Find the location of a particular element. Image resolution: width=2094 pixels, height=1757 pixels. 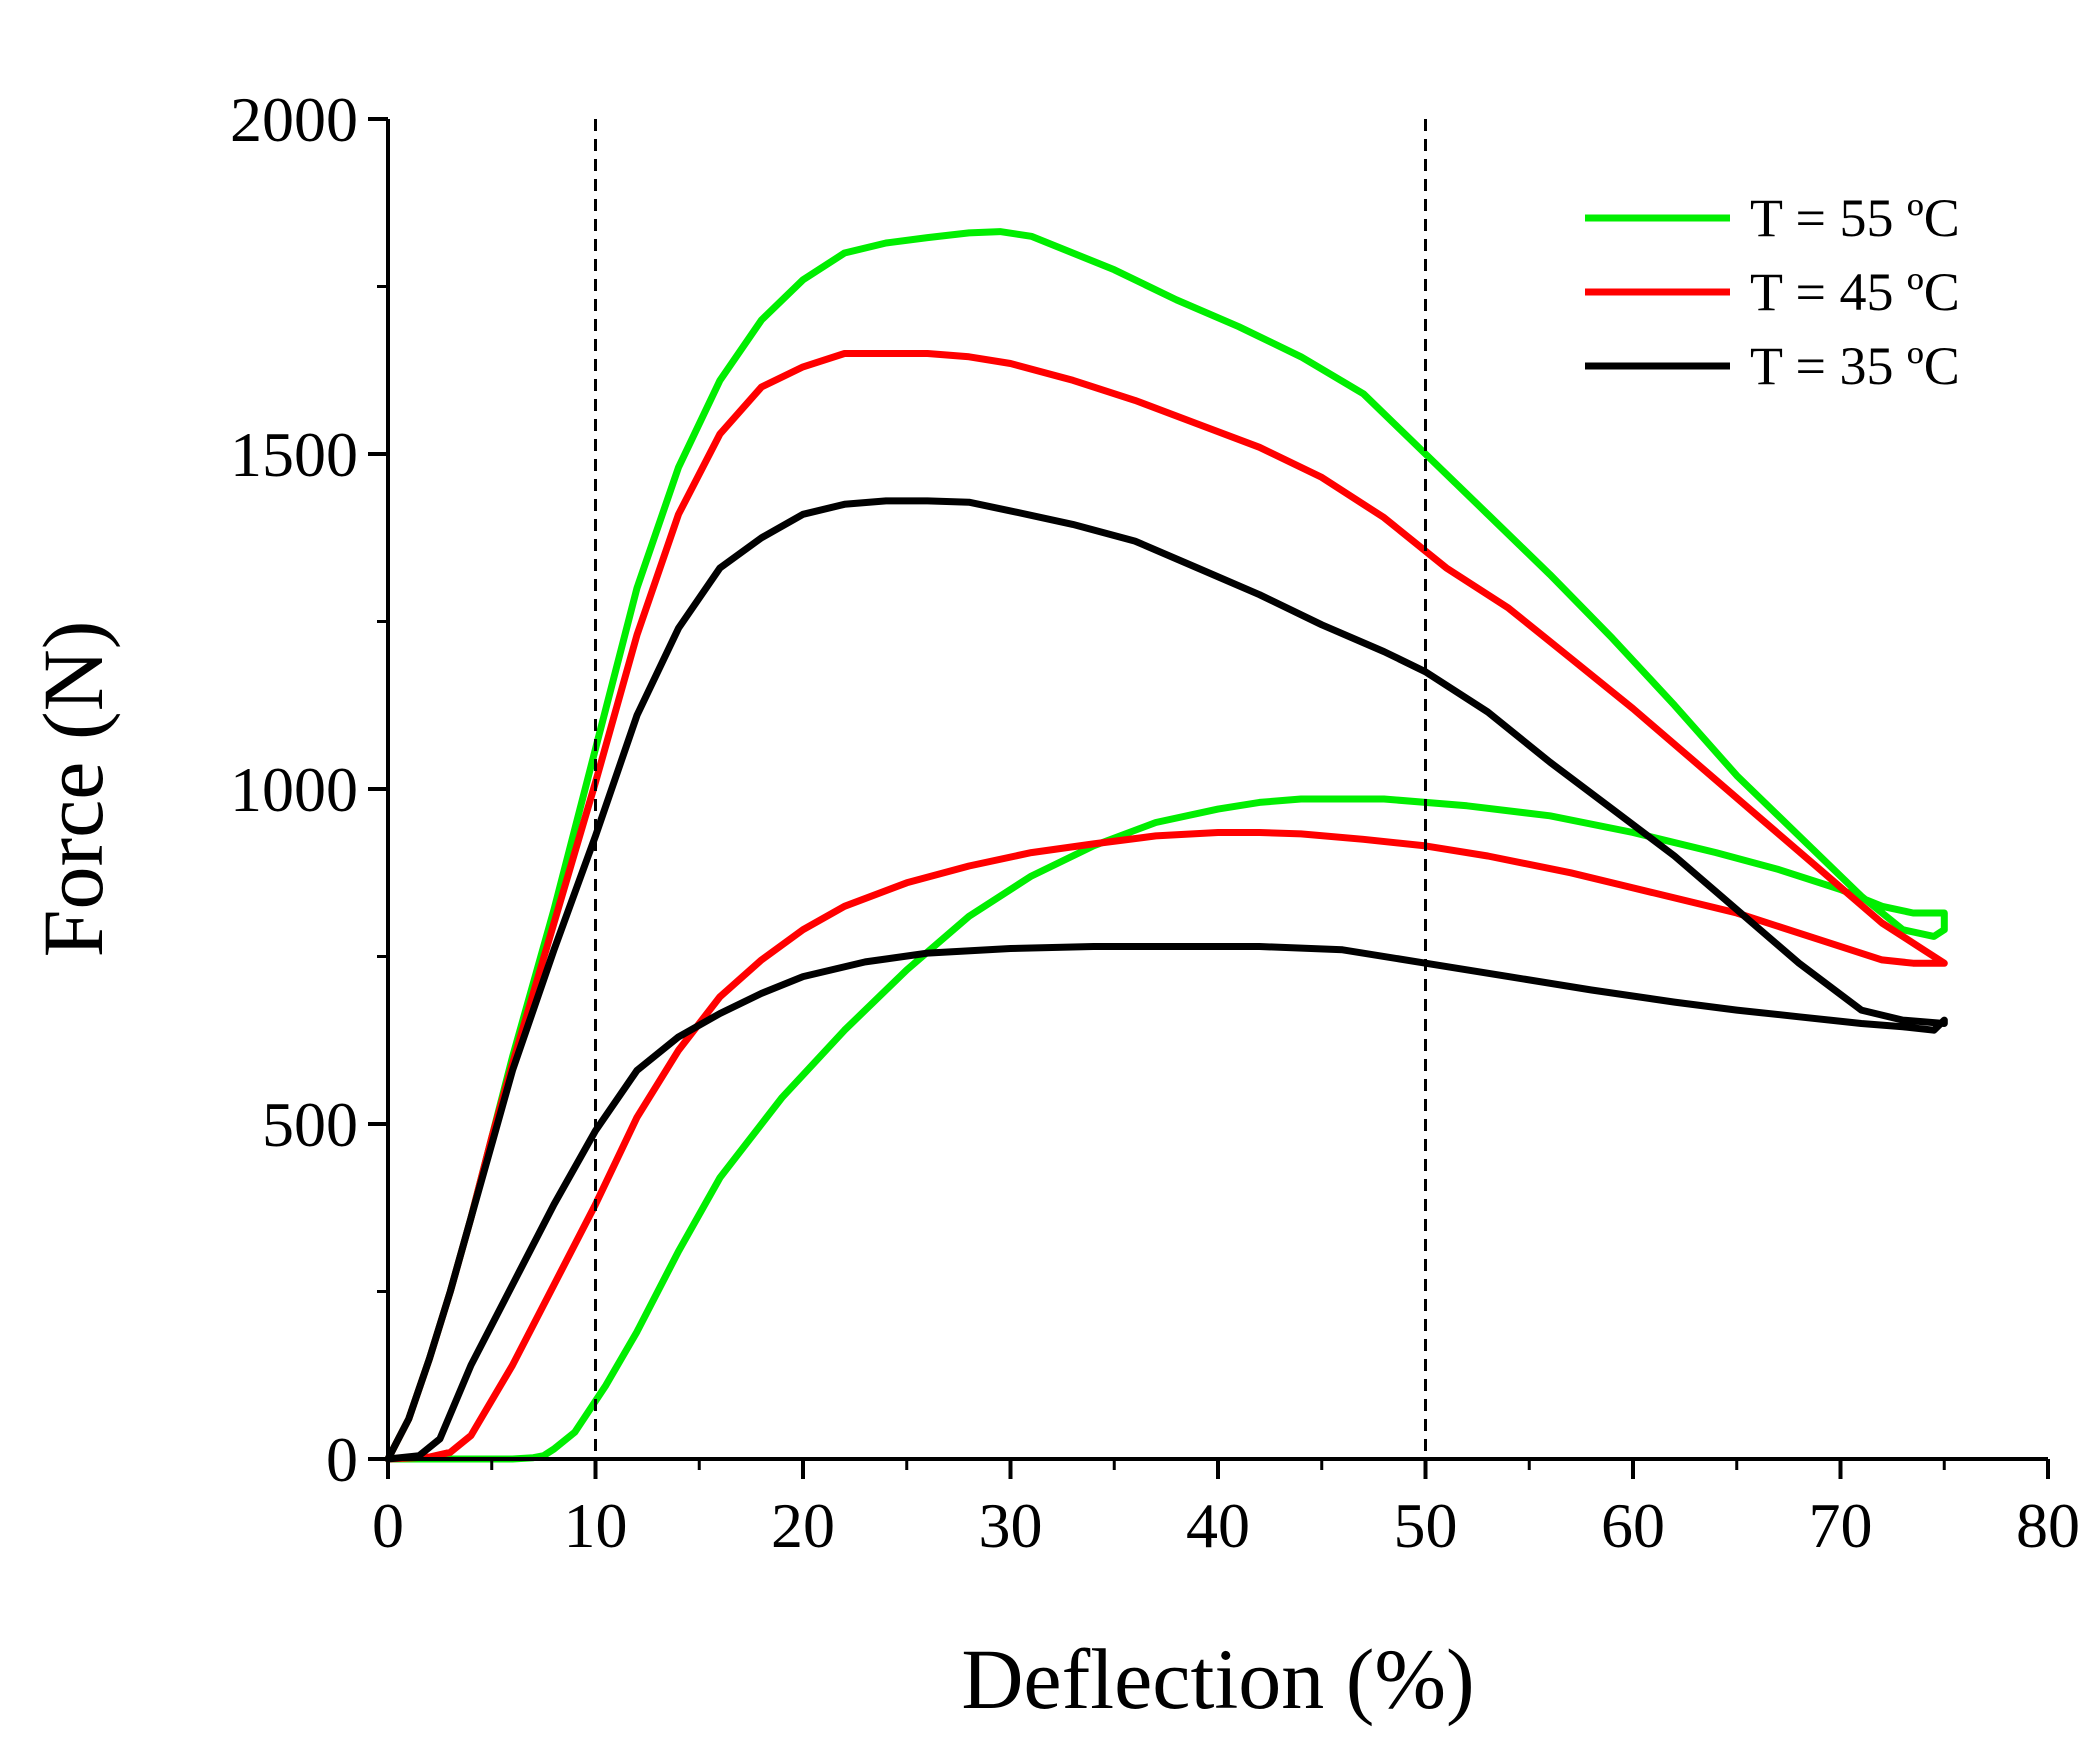

legend-label: T = 45 ºC is located at coordinates (1855, 292).